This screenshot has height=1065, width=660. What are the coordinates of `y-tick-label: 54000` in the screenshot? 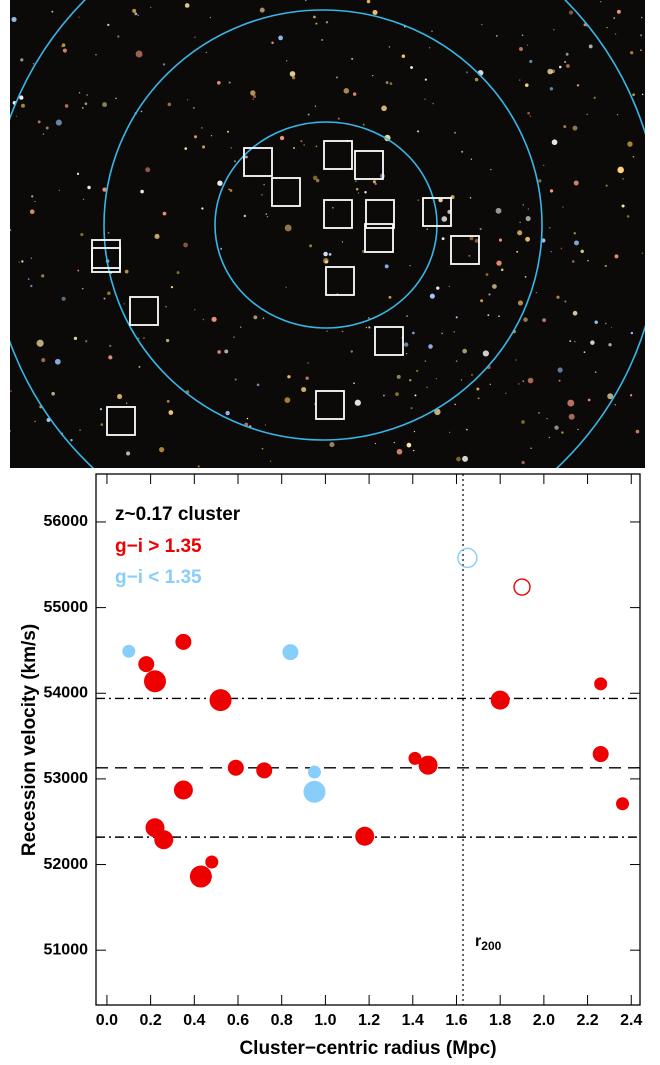 It's located at (66, 692).